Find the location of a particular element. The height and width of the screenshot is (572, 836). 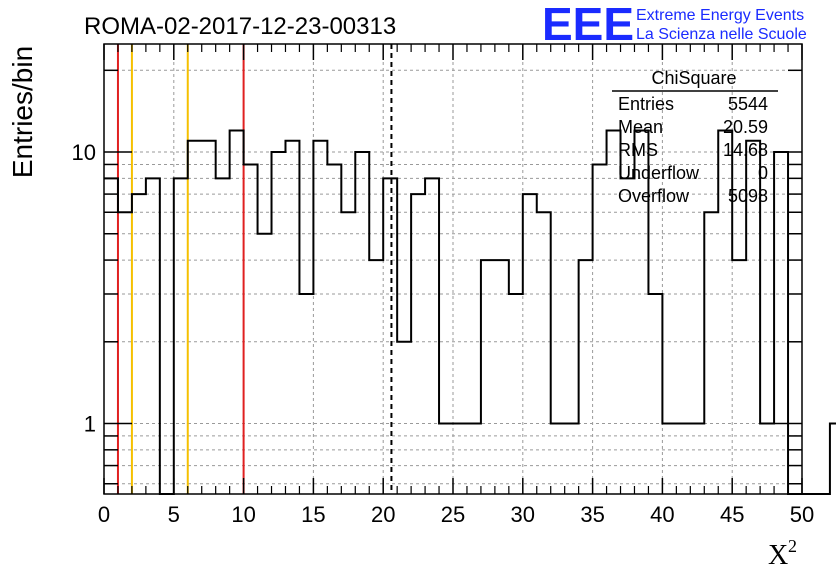

eee-logo-mark: EEE is located at coordinates (588, 25).